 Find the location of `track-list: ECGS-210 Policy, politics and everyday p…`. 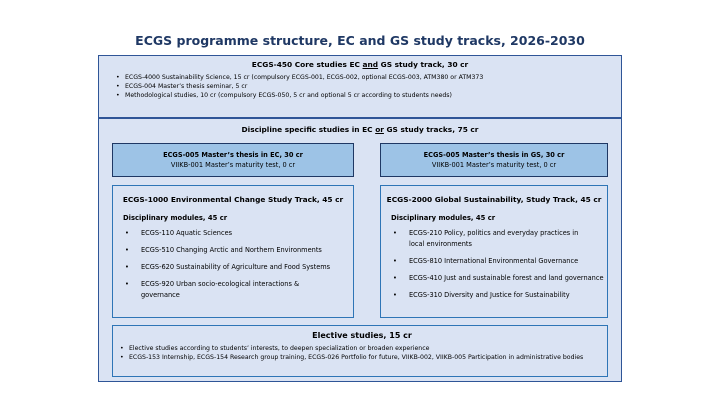

track-list: ECGS-210 Policy, politics and everyday p… is located at coordinates (494, 264).